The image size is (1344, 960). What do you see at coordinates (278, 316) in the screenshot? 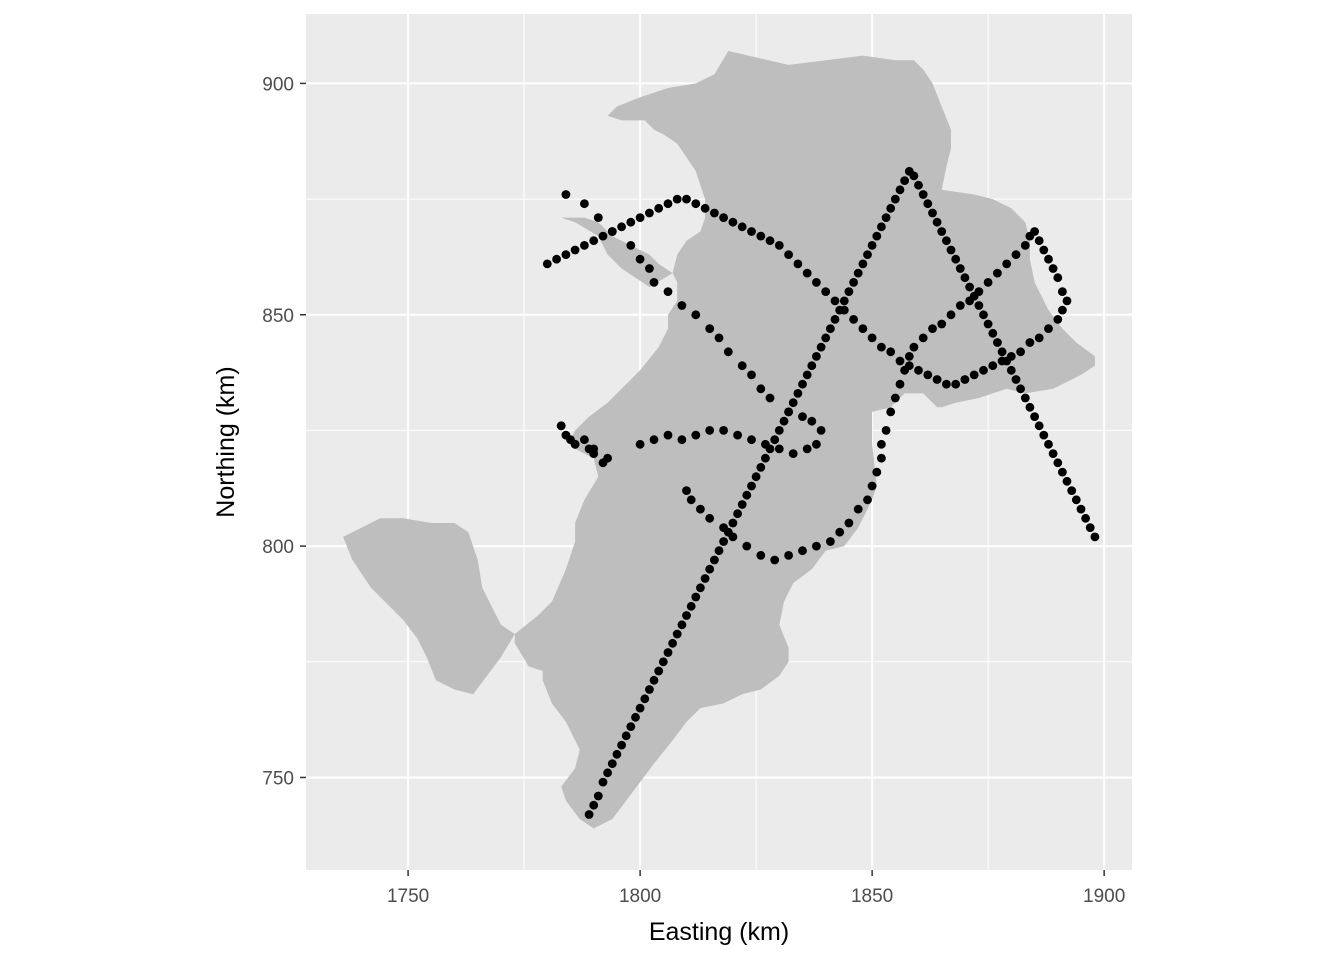
I see `y-tick-label: 850` at bounding box center [278, 316].